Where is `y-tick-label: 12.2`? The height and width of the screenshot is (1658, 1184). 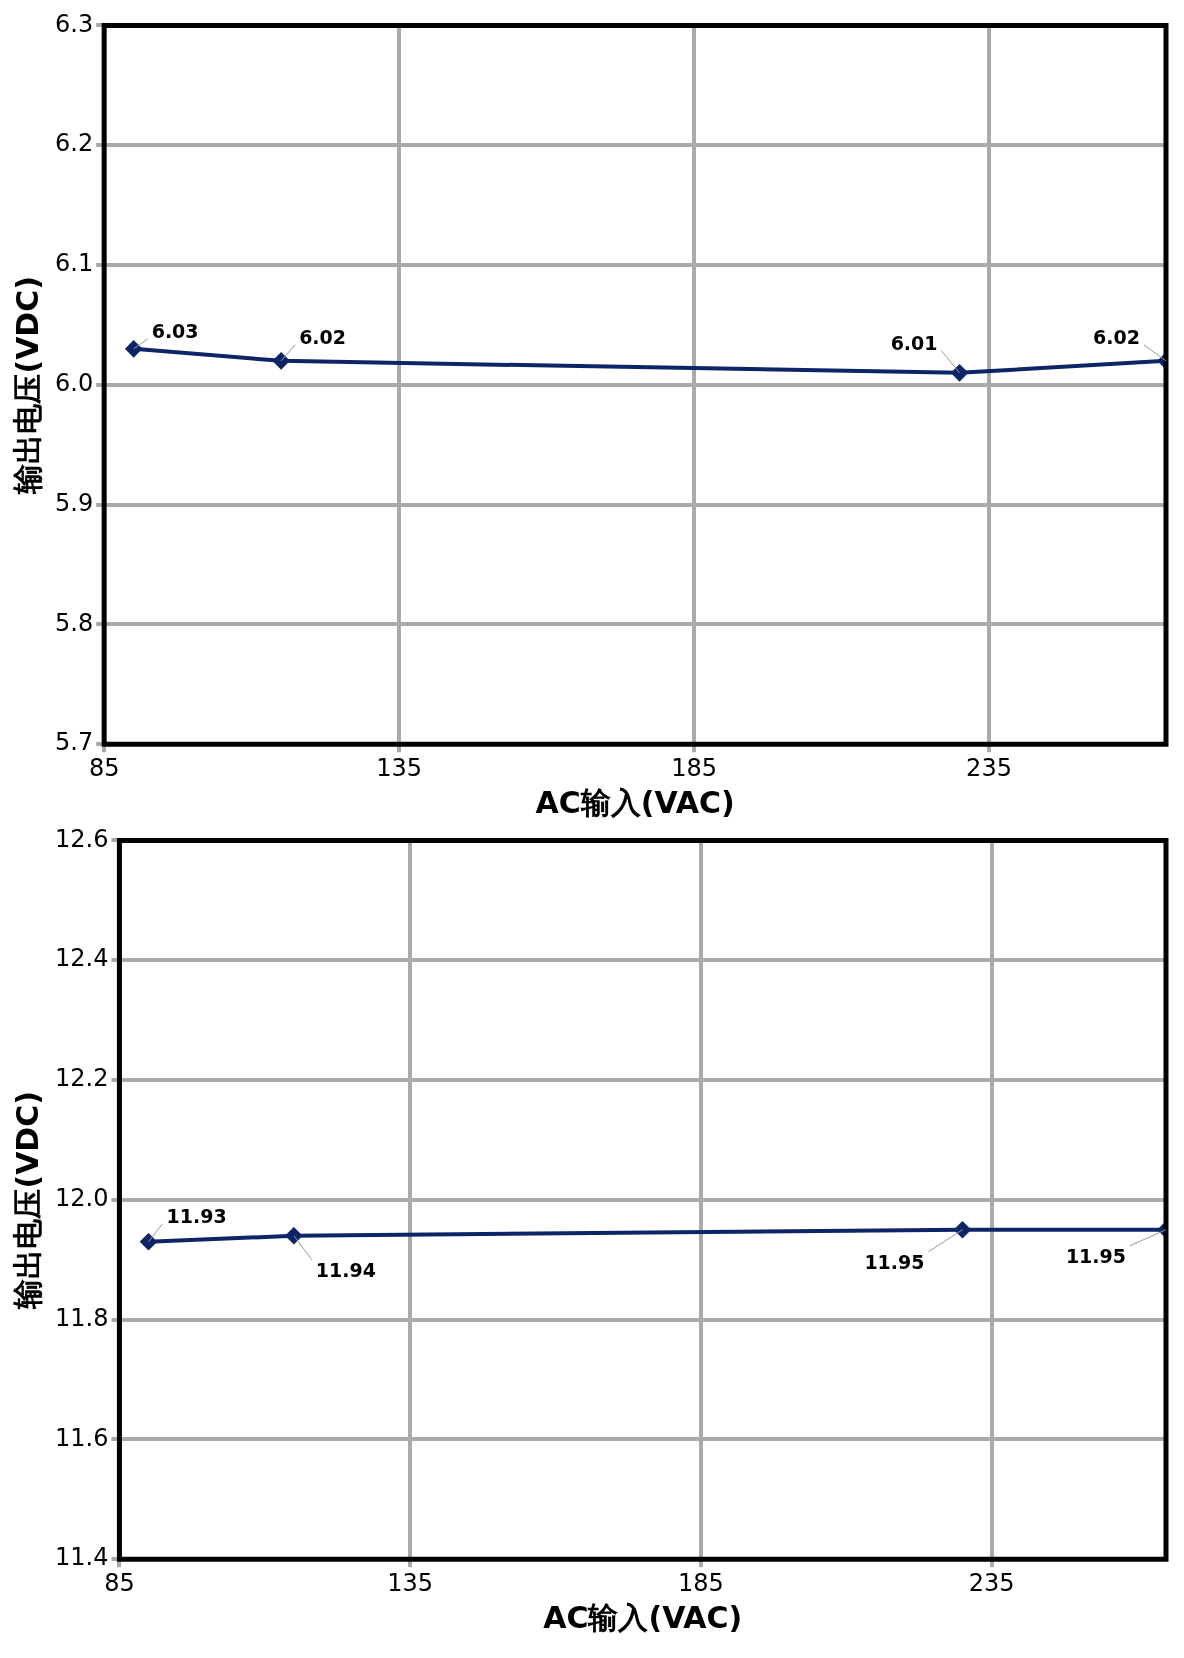
y-tick-label: 12.2 is located at coordinates (82, 1078).